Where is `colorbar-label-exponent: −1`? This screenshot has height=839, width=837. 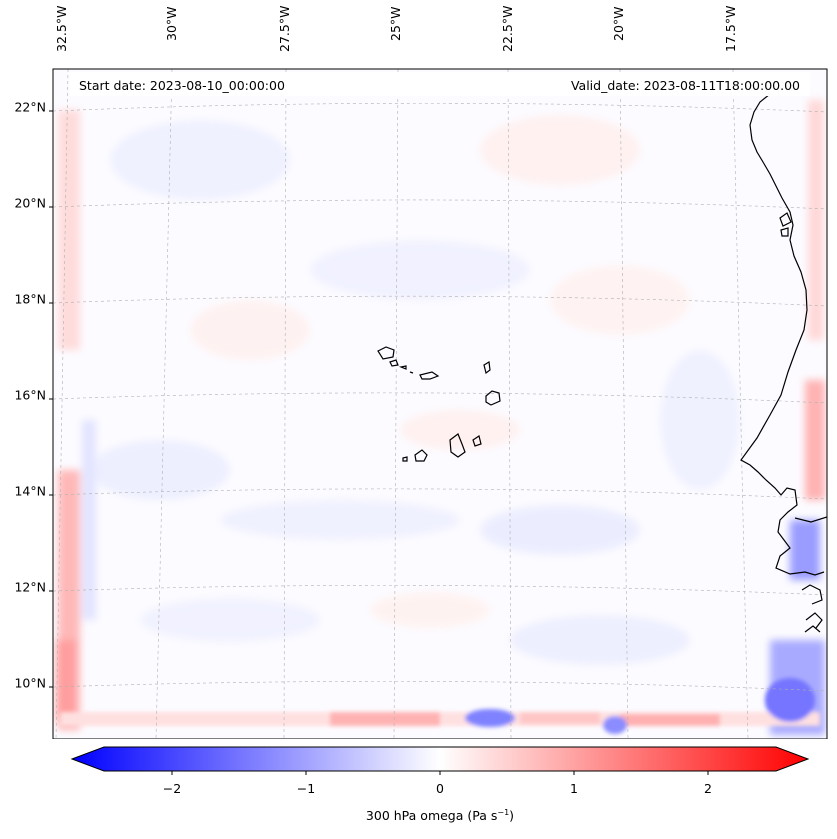 colorbar-label-exponent: −1 is located at coordinates (503, 812).